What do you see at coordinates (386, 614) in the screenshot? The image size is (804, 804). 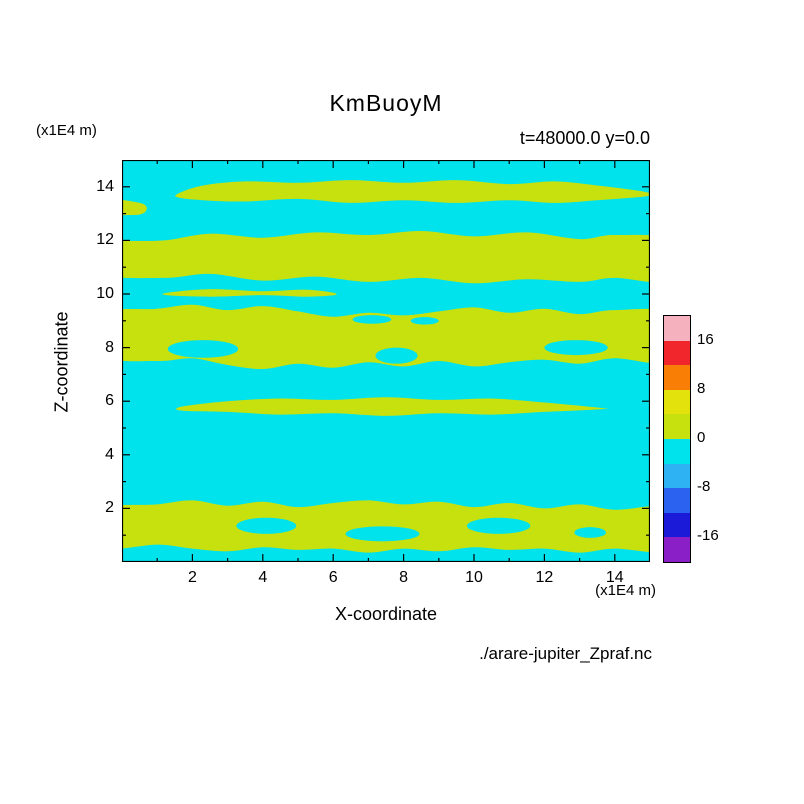 I see `x-axis-label: X-coordinate` at bounding box center [386, 614].